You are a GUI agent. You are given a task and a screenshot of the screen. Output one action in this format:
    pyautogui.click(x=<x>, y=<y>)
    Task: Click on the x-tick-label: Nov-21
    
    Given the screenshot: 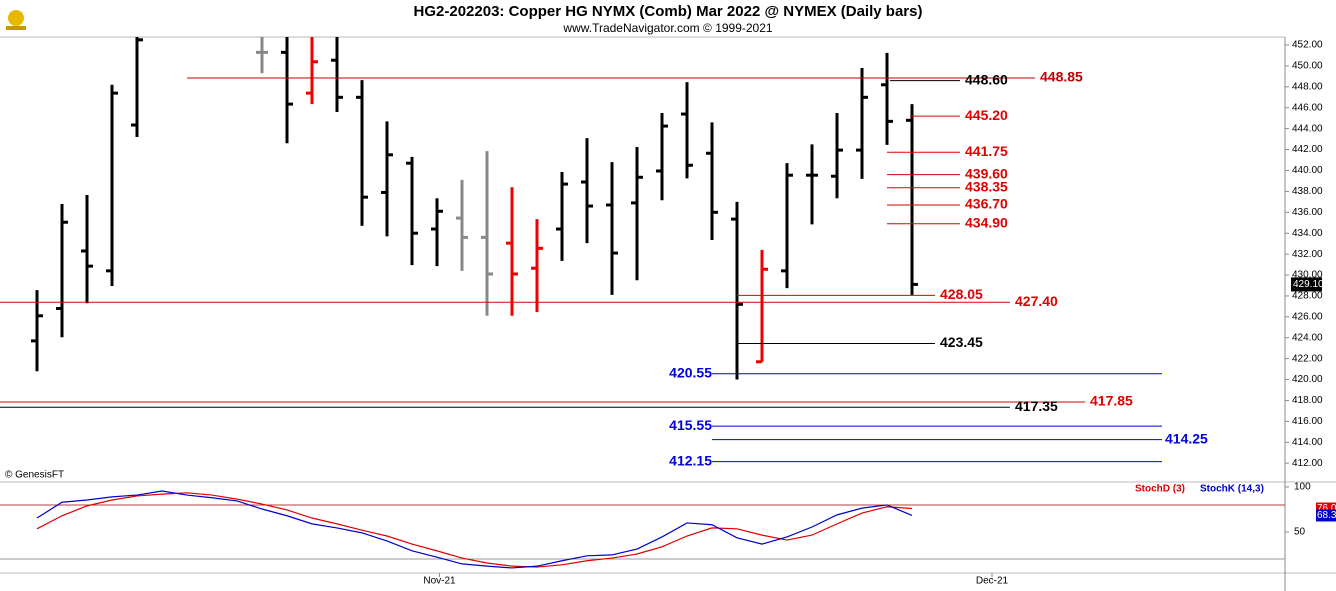 What is the action you would take?
    pyautogui.click(x=439, y=581)
    